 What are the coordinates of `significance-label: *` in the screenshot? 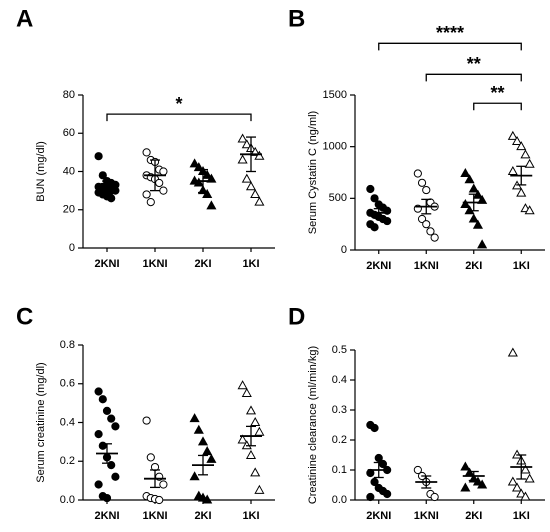 It's located at (178, 104).